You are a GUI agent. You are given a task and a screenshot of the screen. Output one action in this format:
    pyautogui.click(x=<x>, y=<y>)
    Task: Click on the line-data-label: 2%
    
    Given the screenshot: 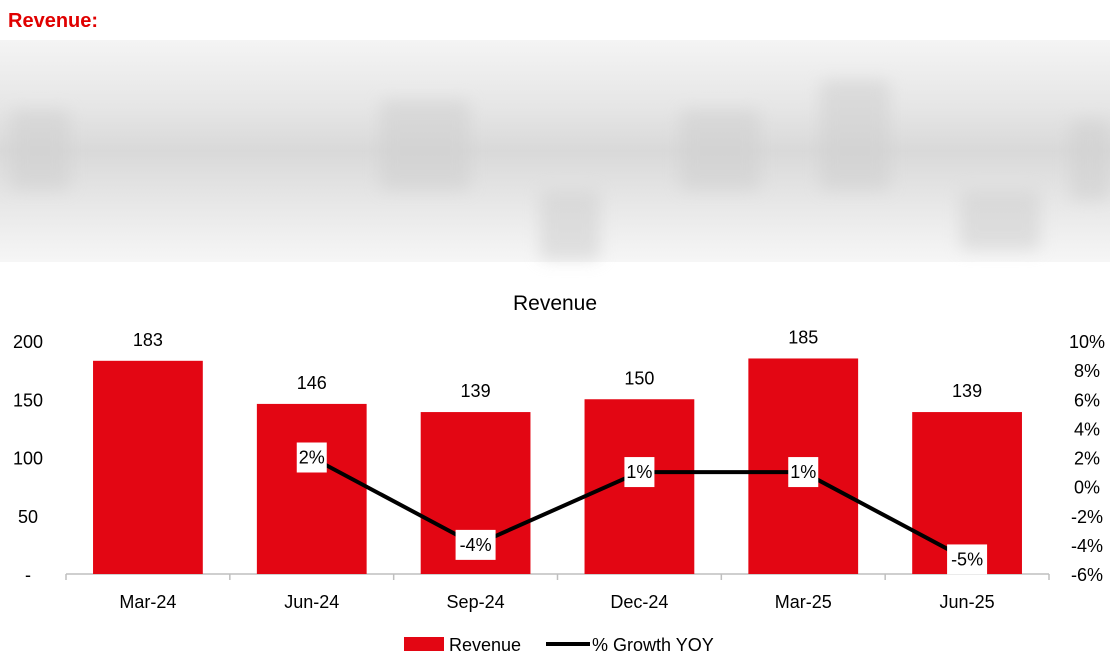 What is the action you would take?
    pyautogui.click(x=312, y=458)
    